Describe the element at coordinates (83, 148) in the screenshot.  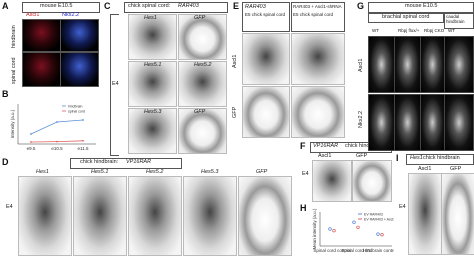
I see `x-tick-label: e11.5` at that location.